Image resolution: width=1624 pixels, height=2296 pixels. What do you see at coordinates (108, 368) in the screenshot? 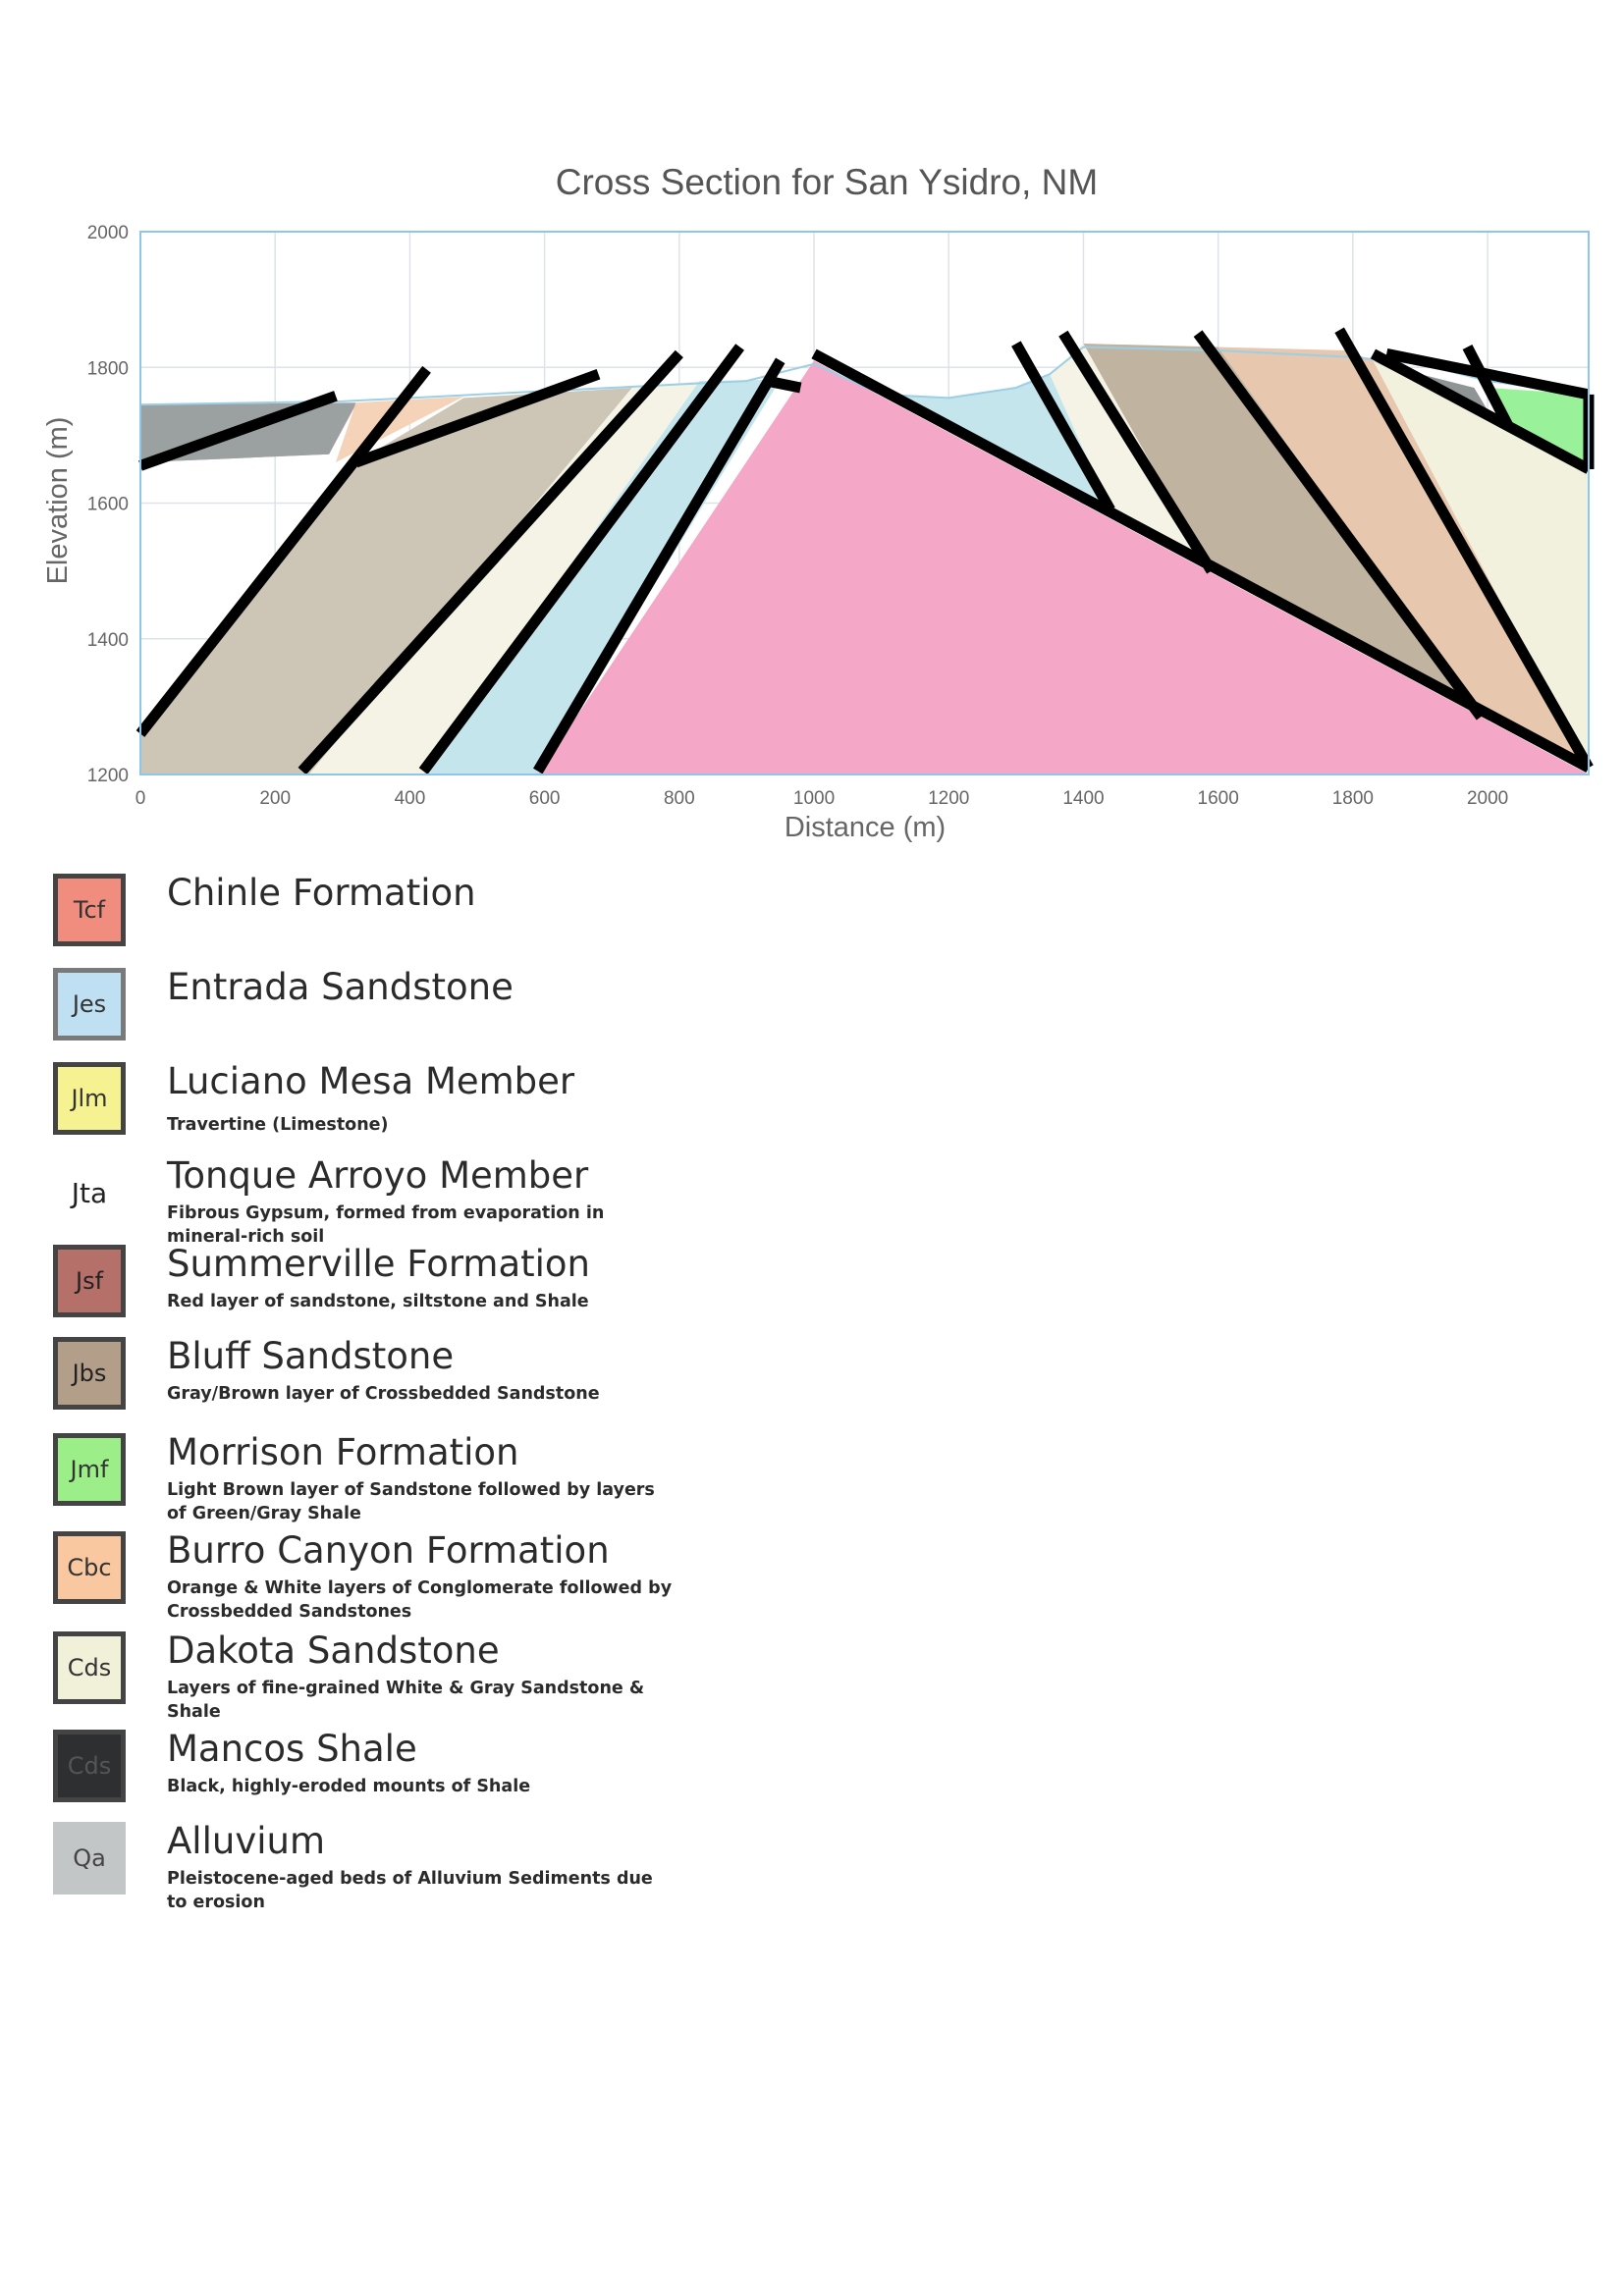
I see `y-tick-label: 1800` at bounding box center [108, 368].